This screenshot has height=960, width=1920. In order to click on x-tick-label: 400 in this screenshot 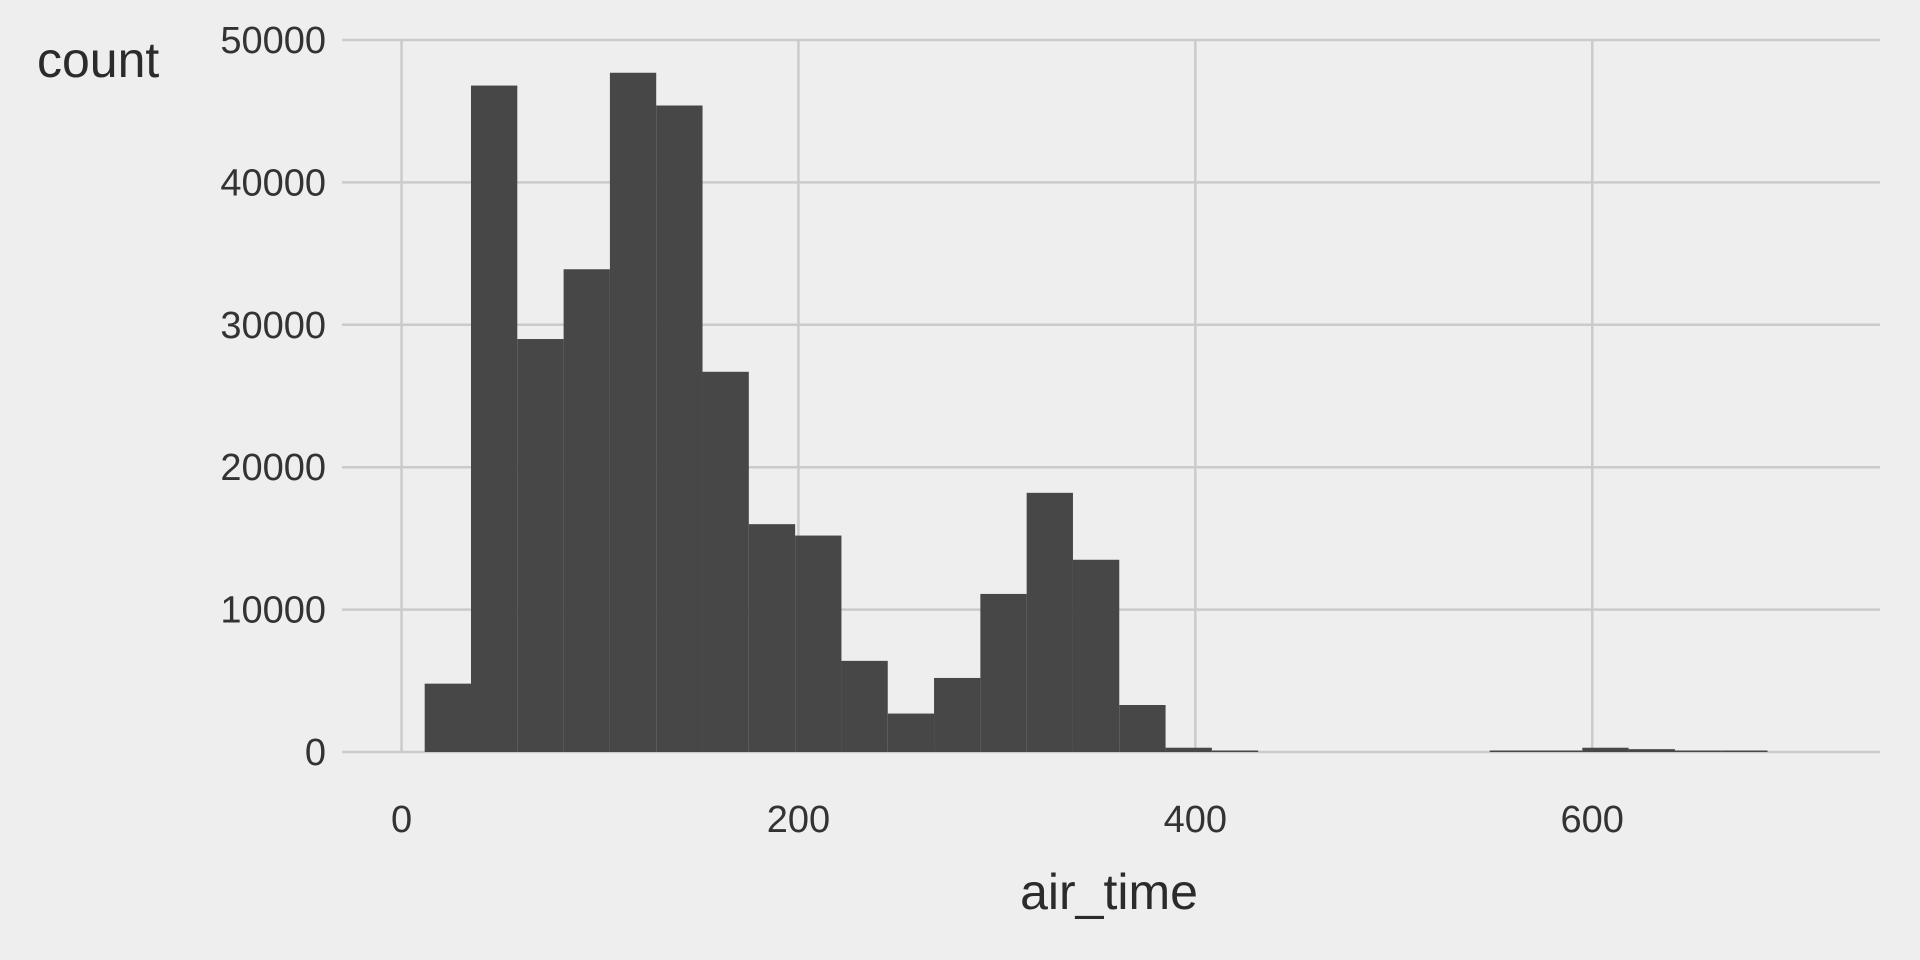, I will do `click(1195, 820)`.